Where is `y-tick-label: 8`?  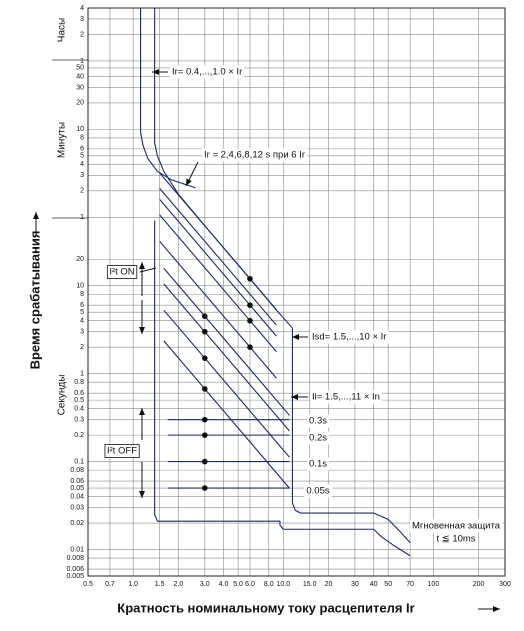 y-tick-label: 8 is located at coordinates (82, 294).